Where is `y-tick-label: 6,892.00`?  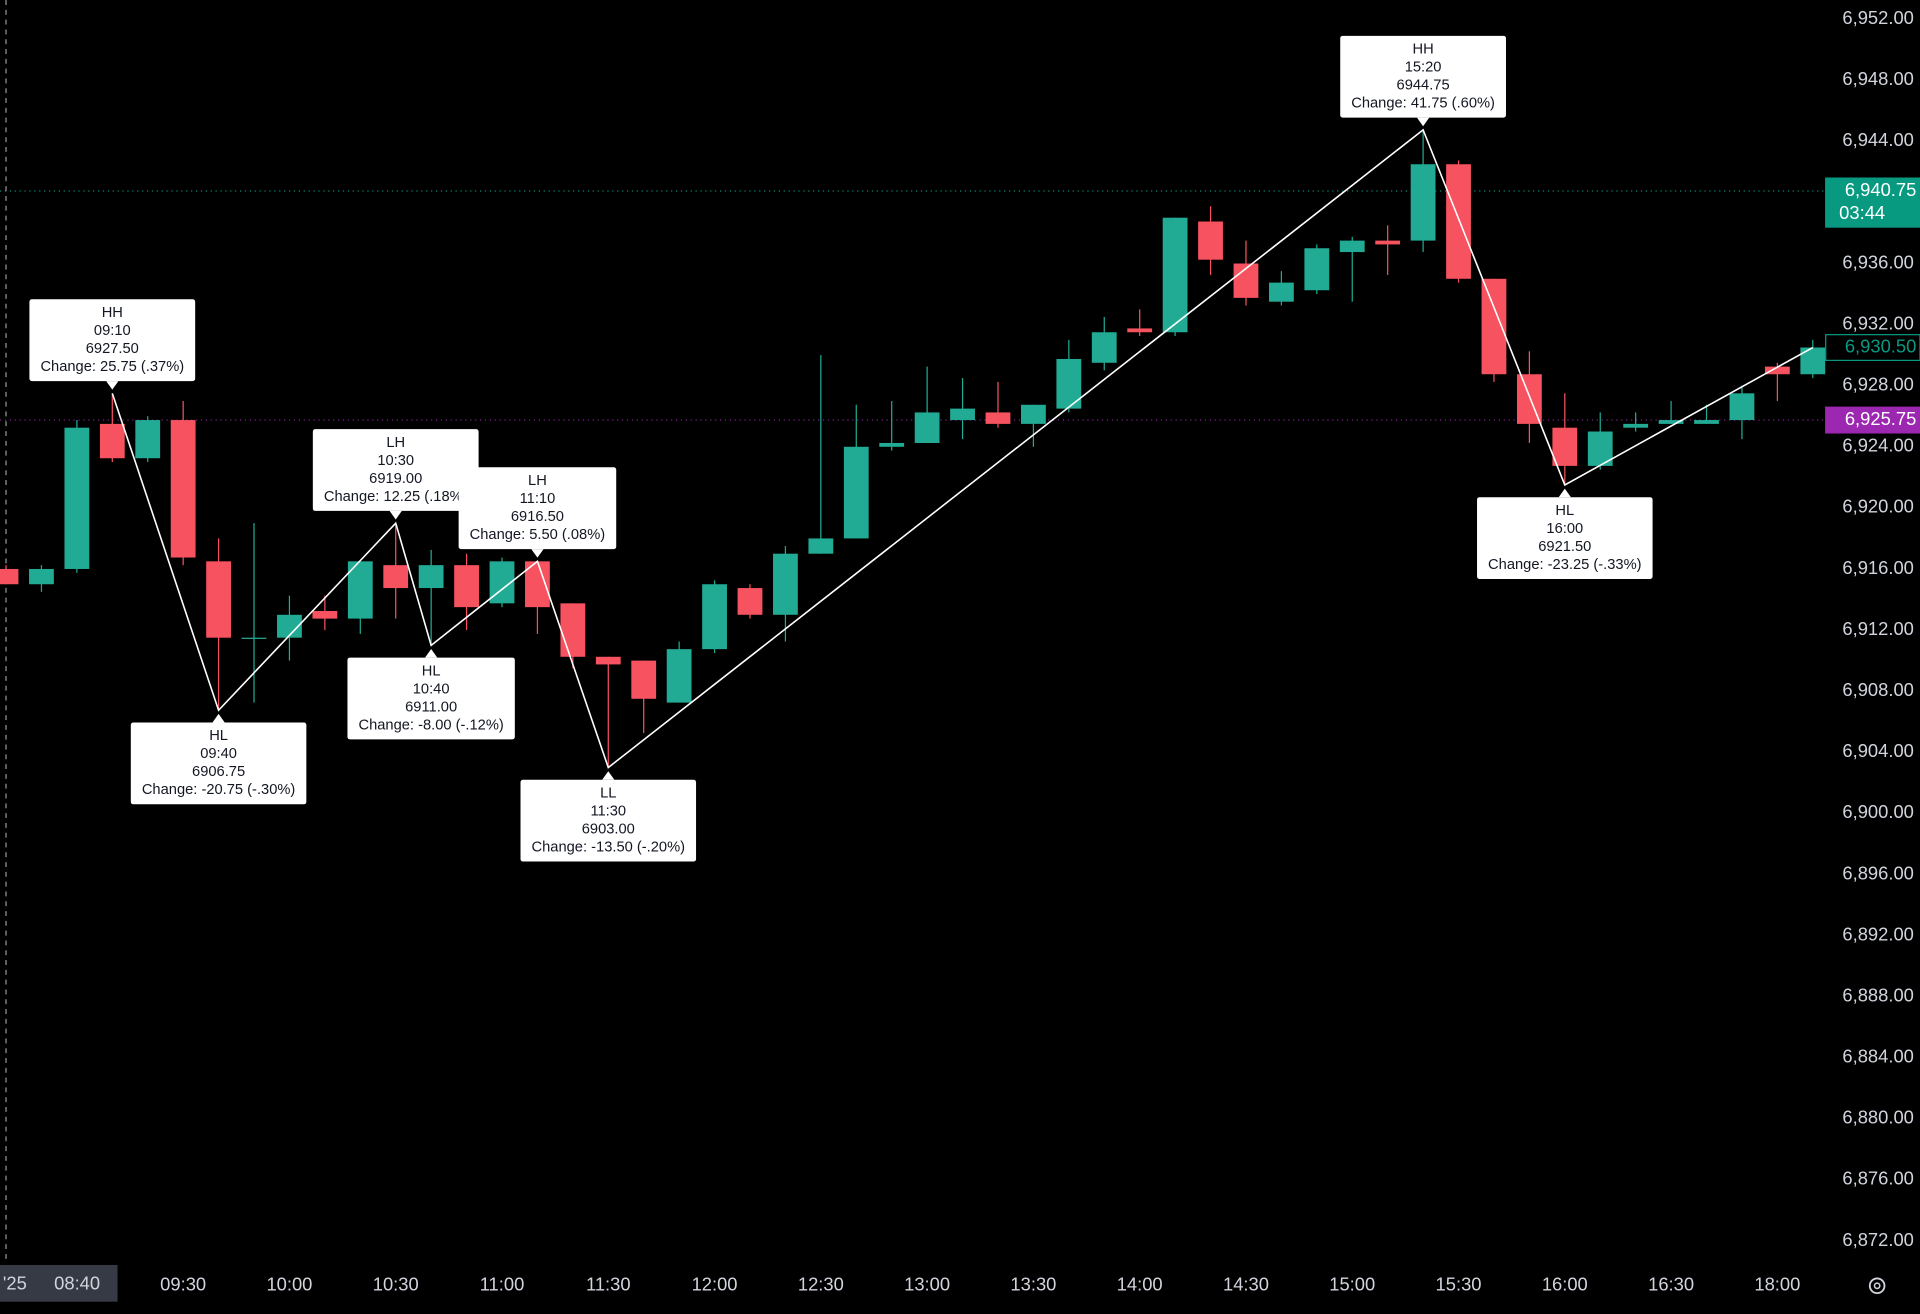 y-tick-label: 6,892.00 is located at coordinates (1877, 933).